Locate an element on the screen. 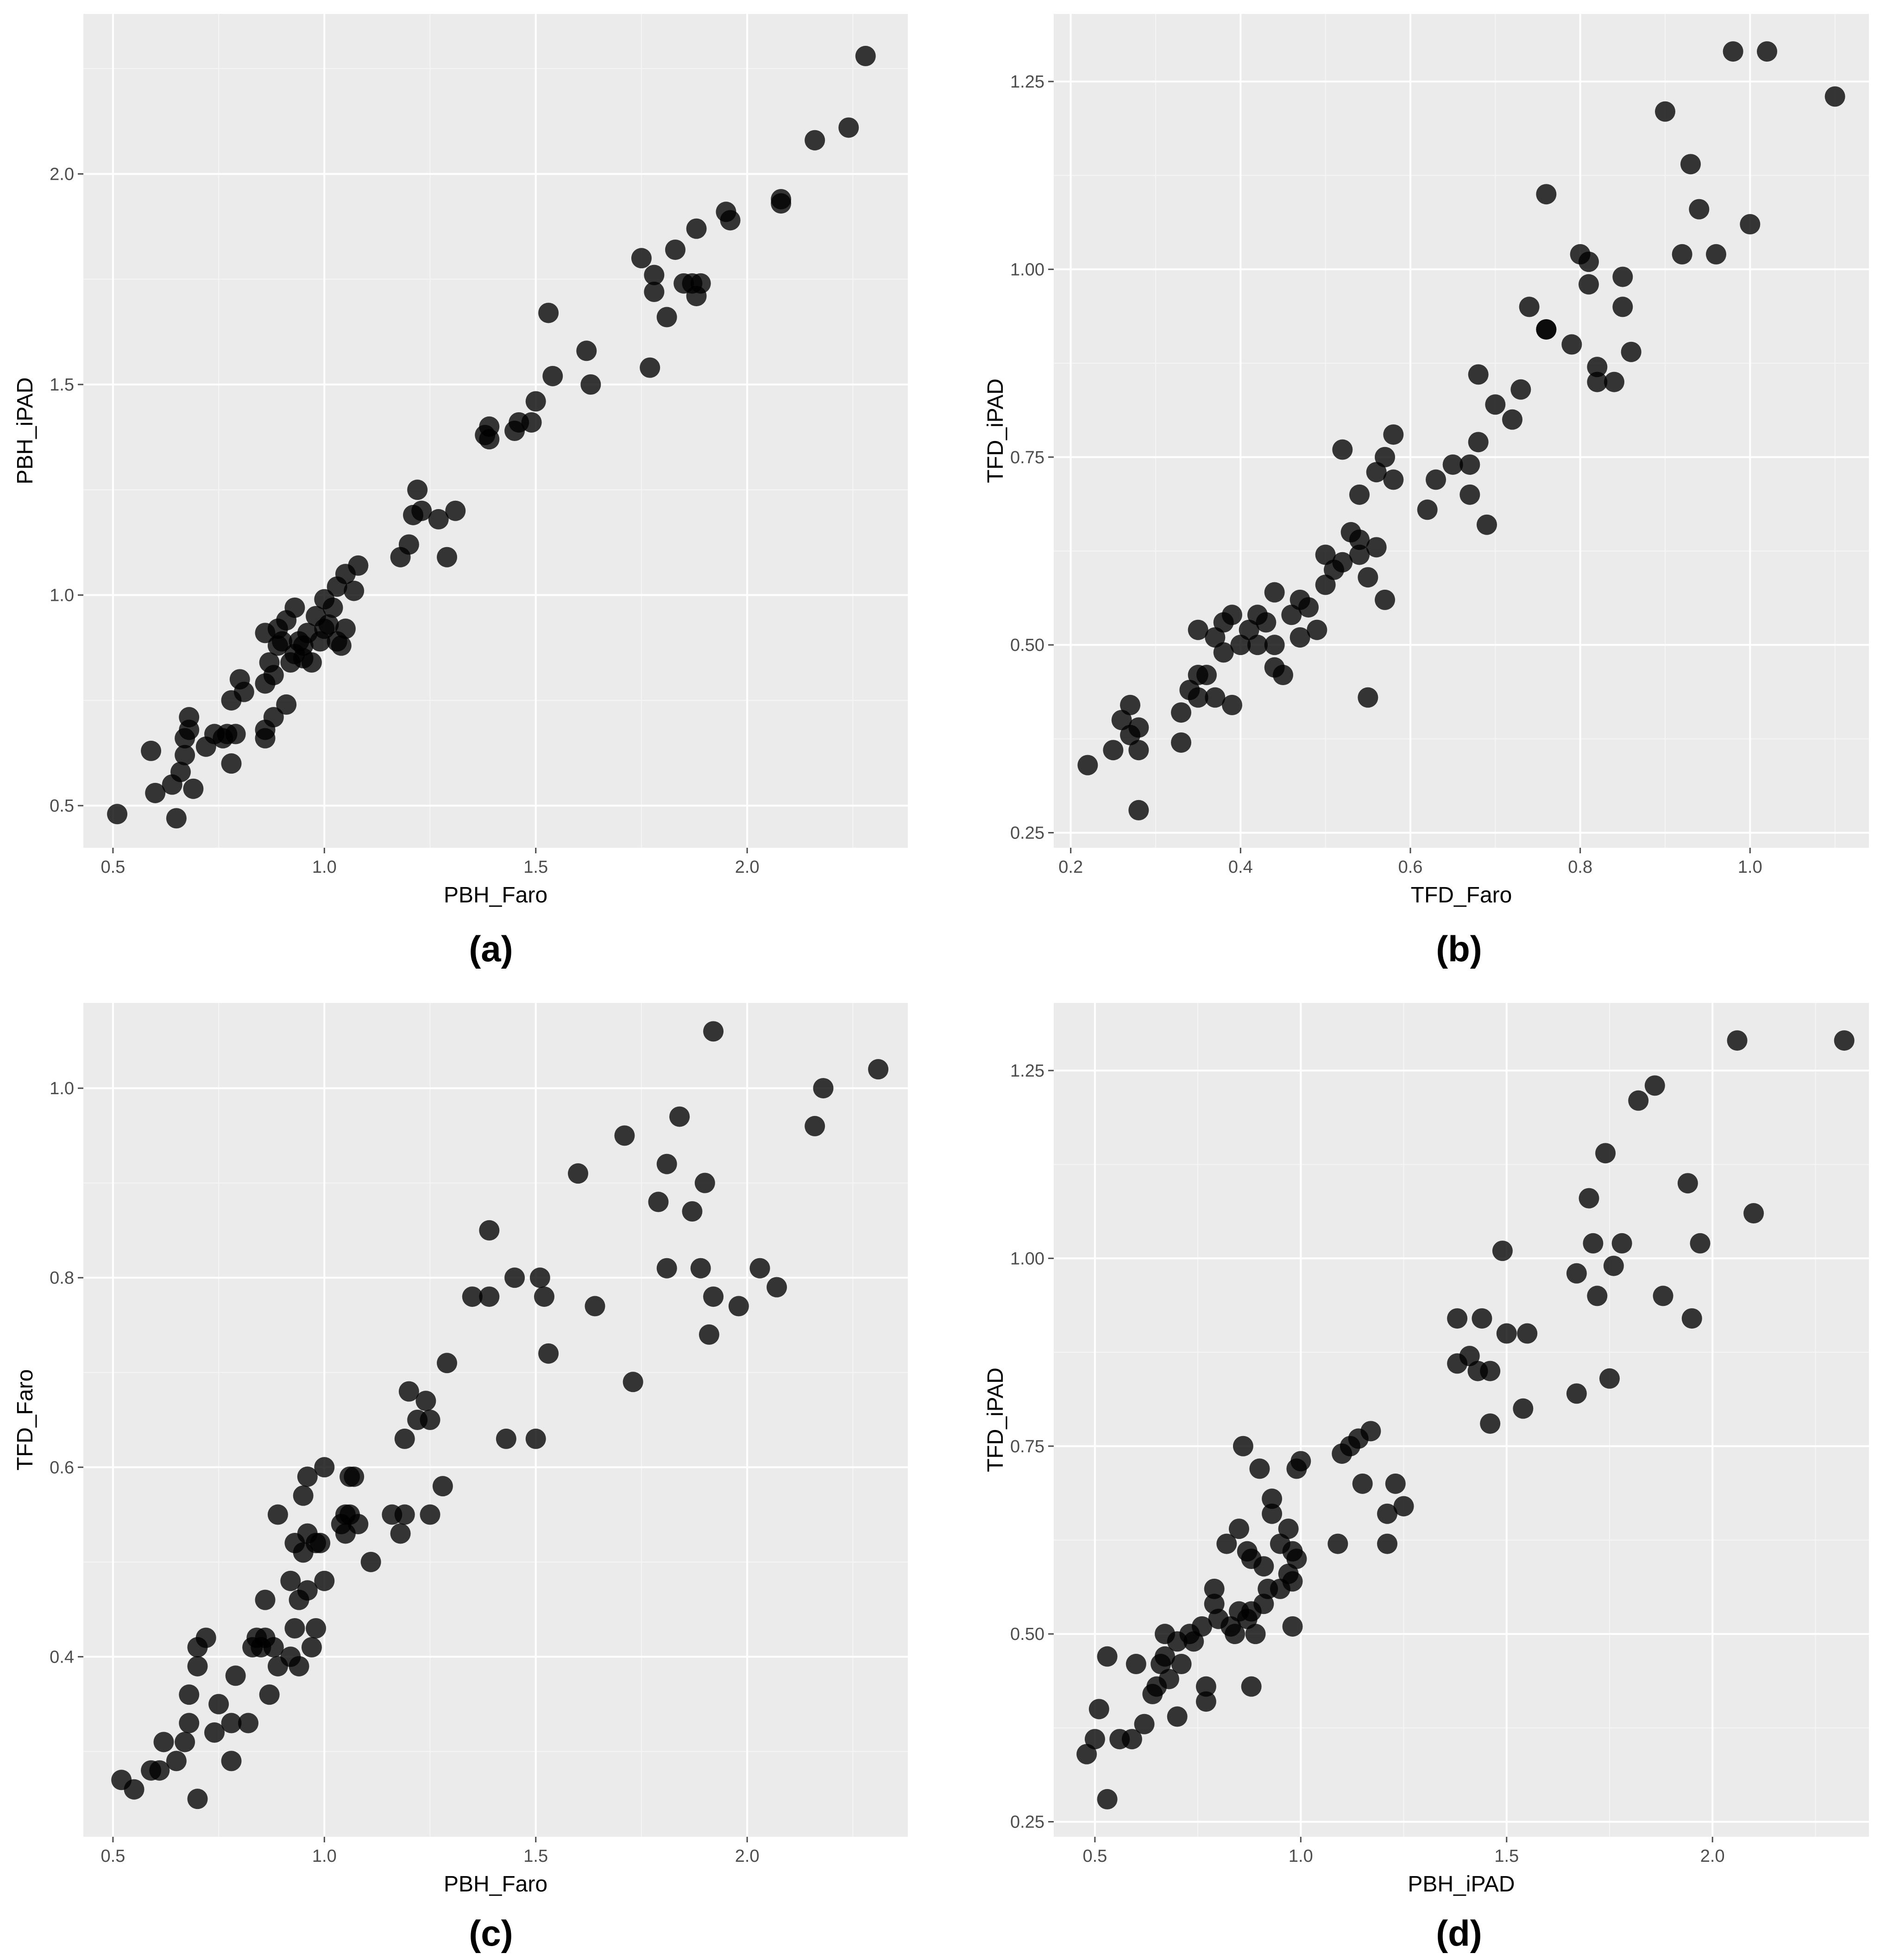 The image size is (1887, 1960). x-tick-label: 1.5 is located at coordinates (535, 867).